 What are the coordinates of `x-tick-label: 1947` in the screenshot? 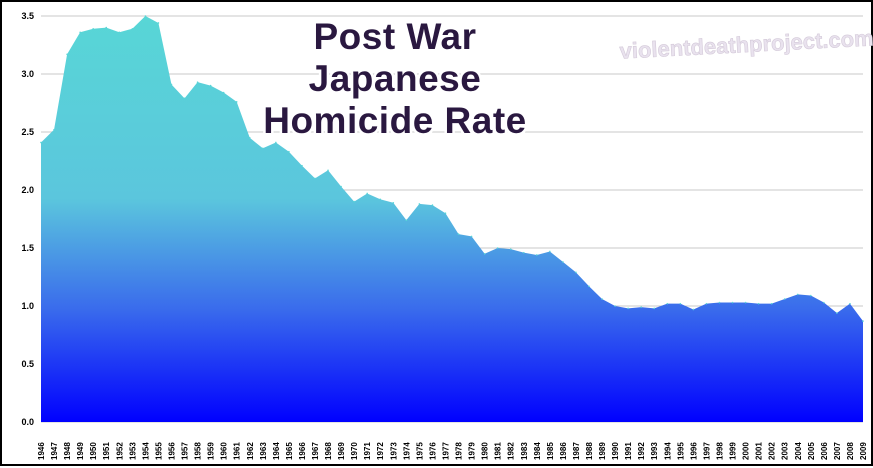 It's located at (54, 451).